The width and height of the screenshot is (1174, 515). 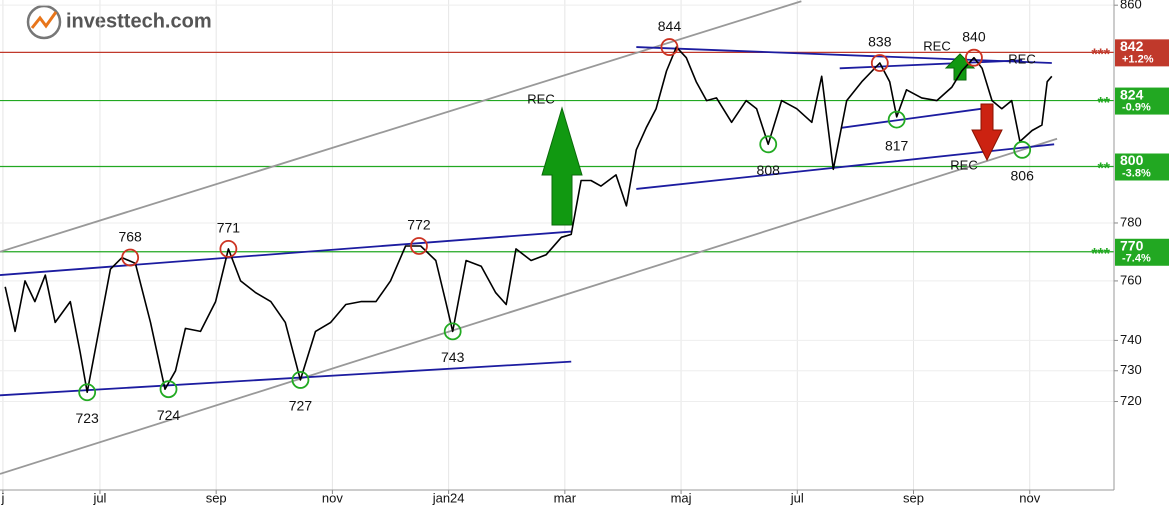 What do you see at coordinates (897, 145) in the screenshot?
I see `pivot-label: 817` at bounding box center [897, 145].